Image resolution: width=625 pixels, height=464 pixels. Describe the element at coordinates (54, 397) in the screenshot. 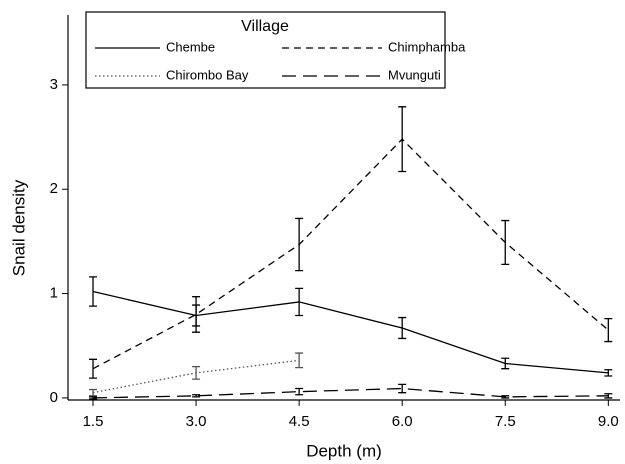

I see `y-tick-label: 0` at that location.